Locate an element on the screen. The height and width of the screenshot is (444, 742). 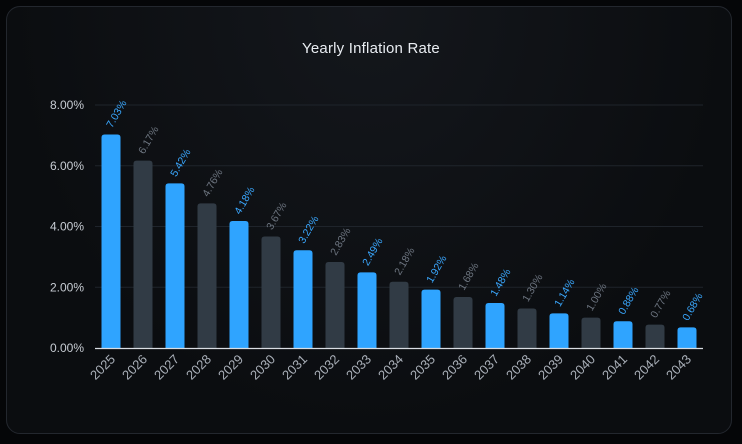
bar-2042 is located at coordinates (655, 336).